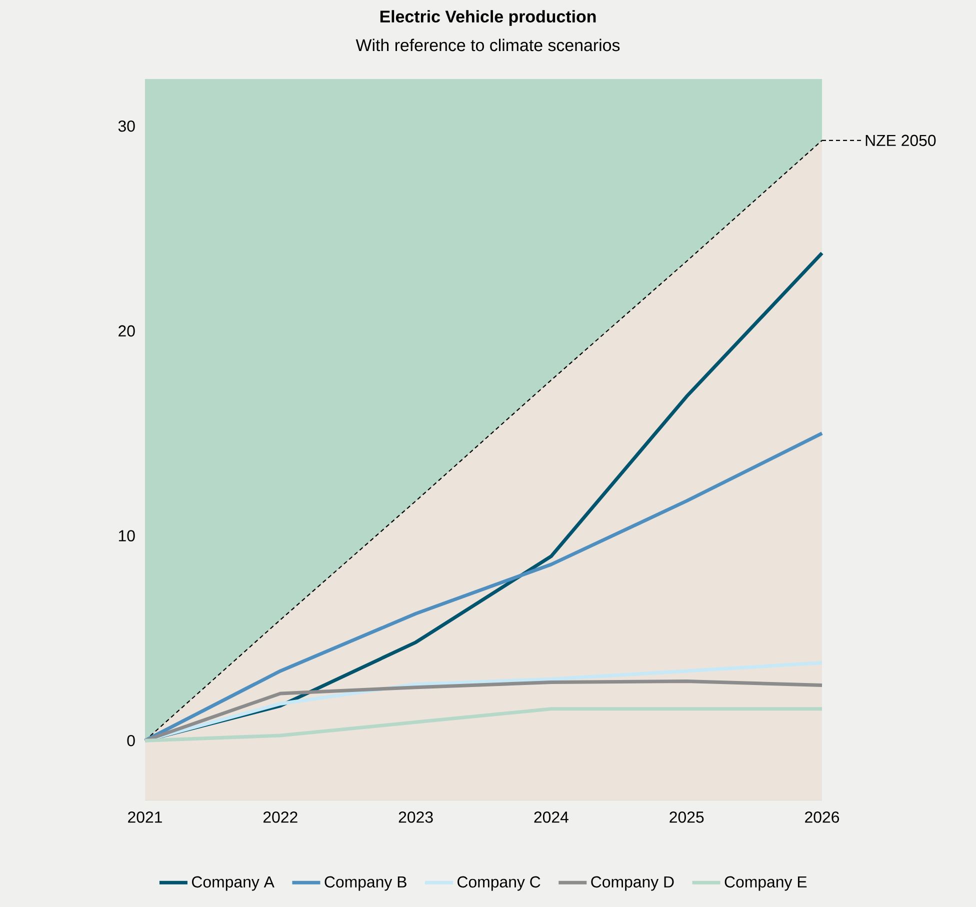  Describe the element at coordinates (499, 883) in the screenshot. I see `legend-label: Company C` at that location.